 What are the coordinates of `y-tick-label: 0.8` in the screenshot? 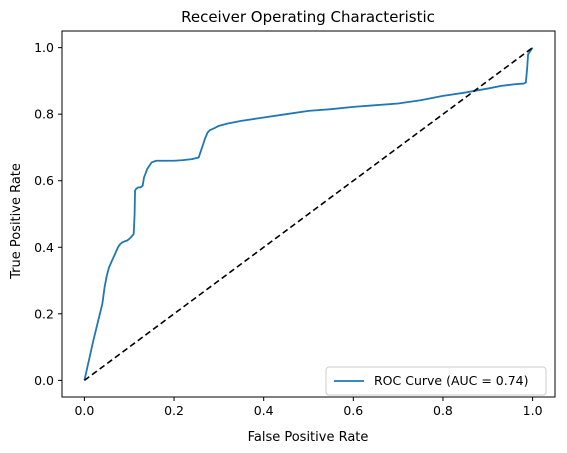 It's located at (44, 114).